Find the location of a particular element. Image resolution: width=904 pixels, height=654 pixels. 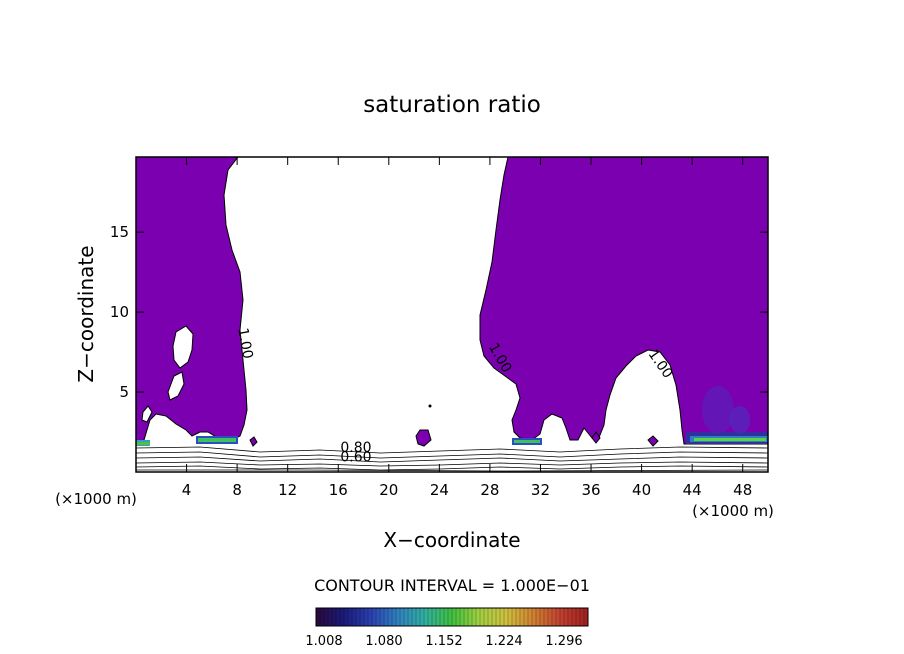

x-tick-label: 28 is located at coordinates (489, 490).